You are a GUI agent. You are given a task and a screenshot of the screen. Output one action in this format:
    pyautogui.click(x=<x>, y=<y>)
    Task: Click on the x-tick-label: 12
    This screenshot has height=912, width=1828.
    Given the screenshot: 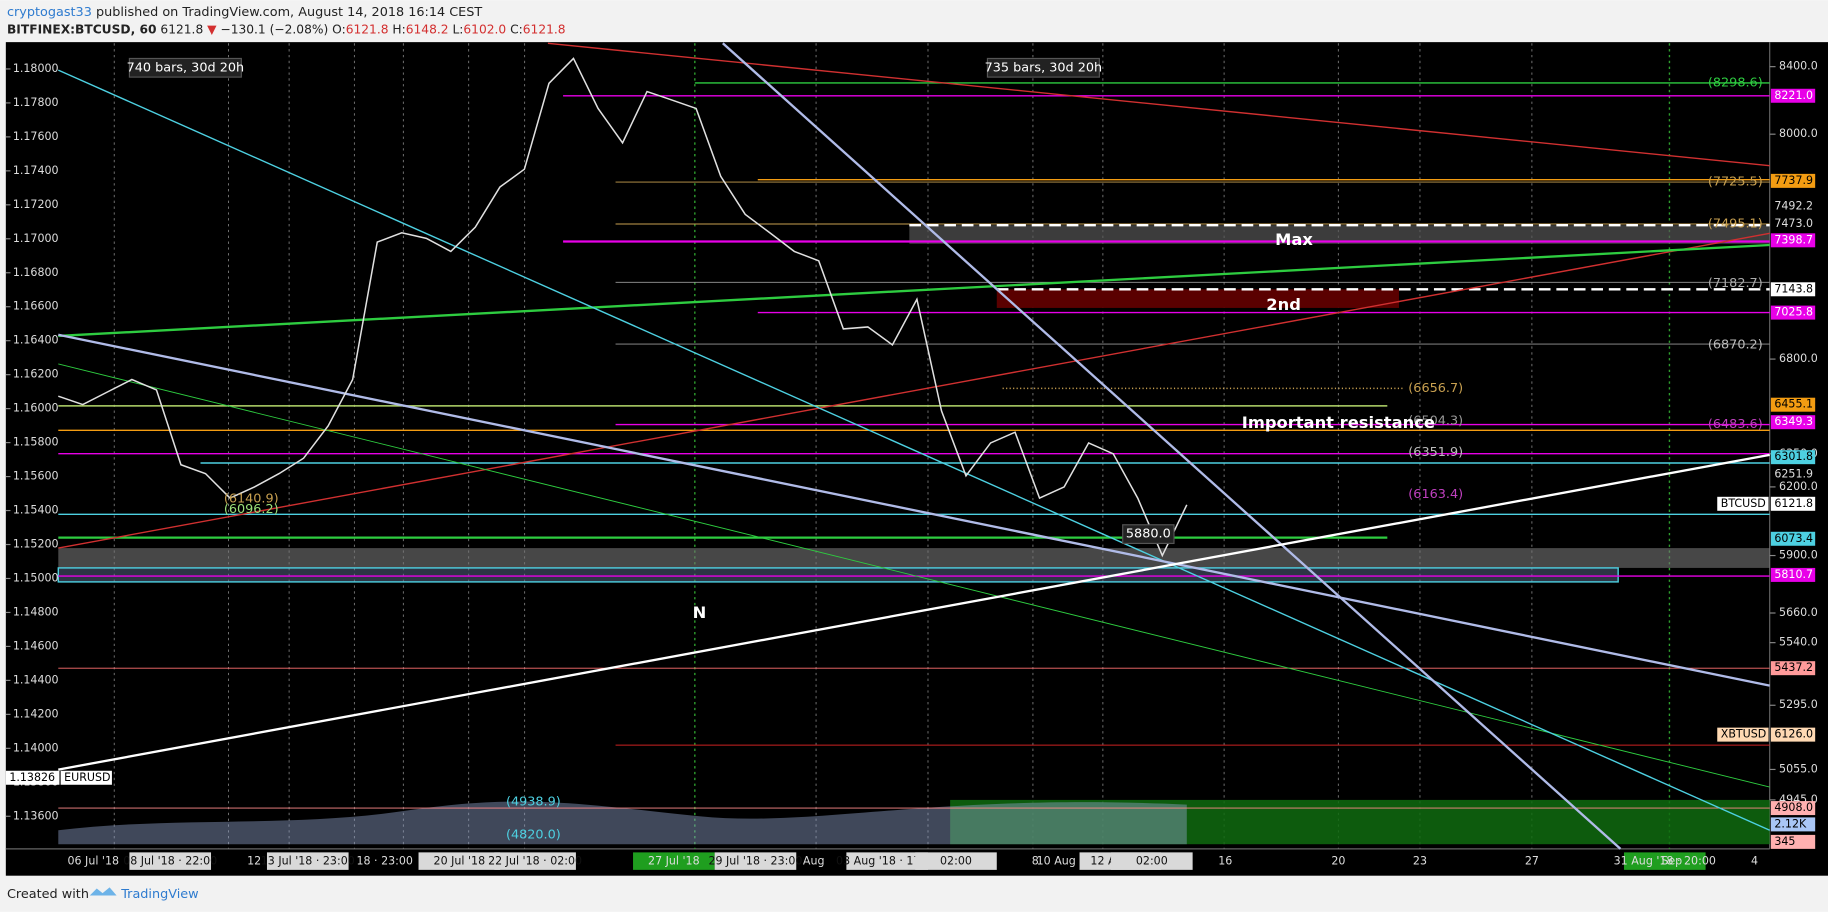 What is the action you would take?
    pyautogui.click(x=254, y=861)
    